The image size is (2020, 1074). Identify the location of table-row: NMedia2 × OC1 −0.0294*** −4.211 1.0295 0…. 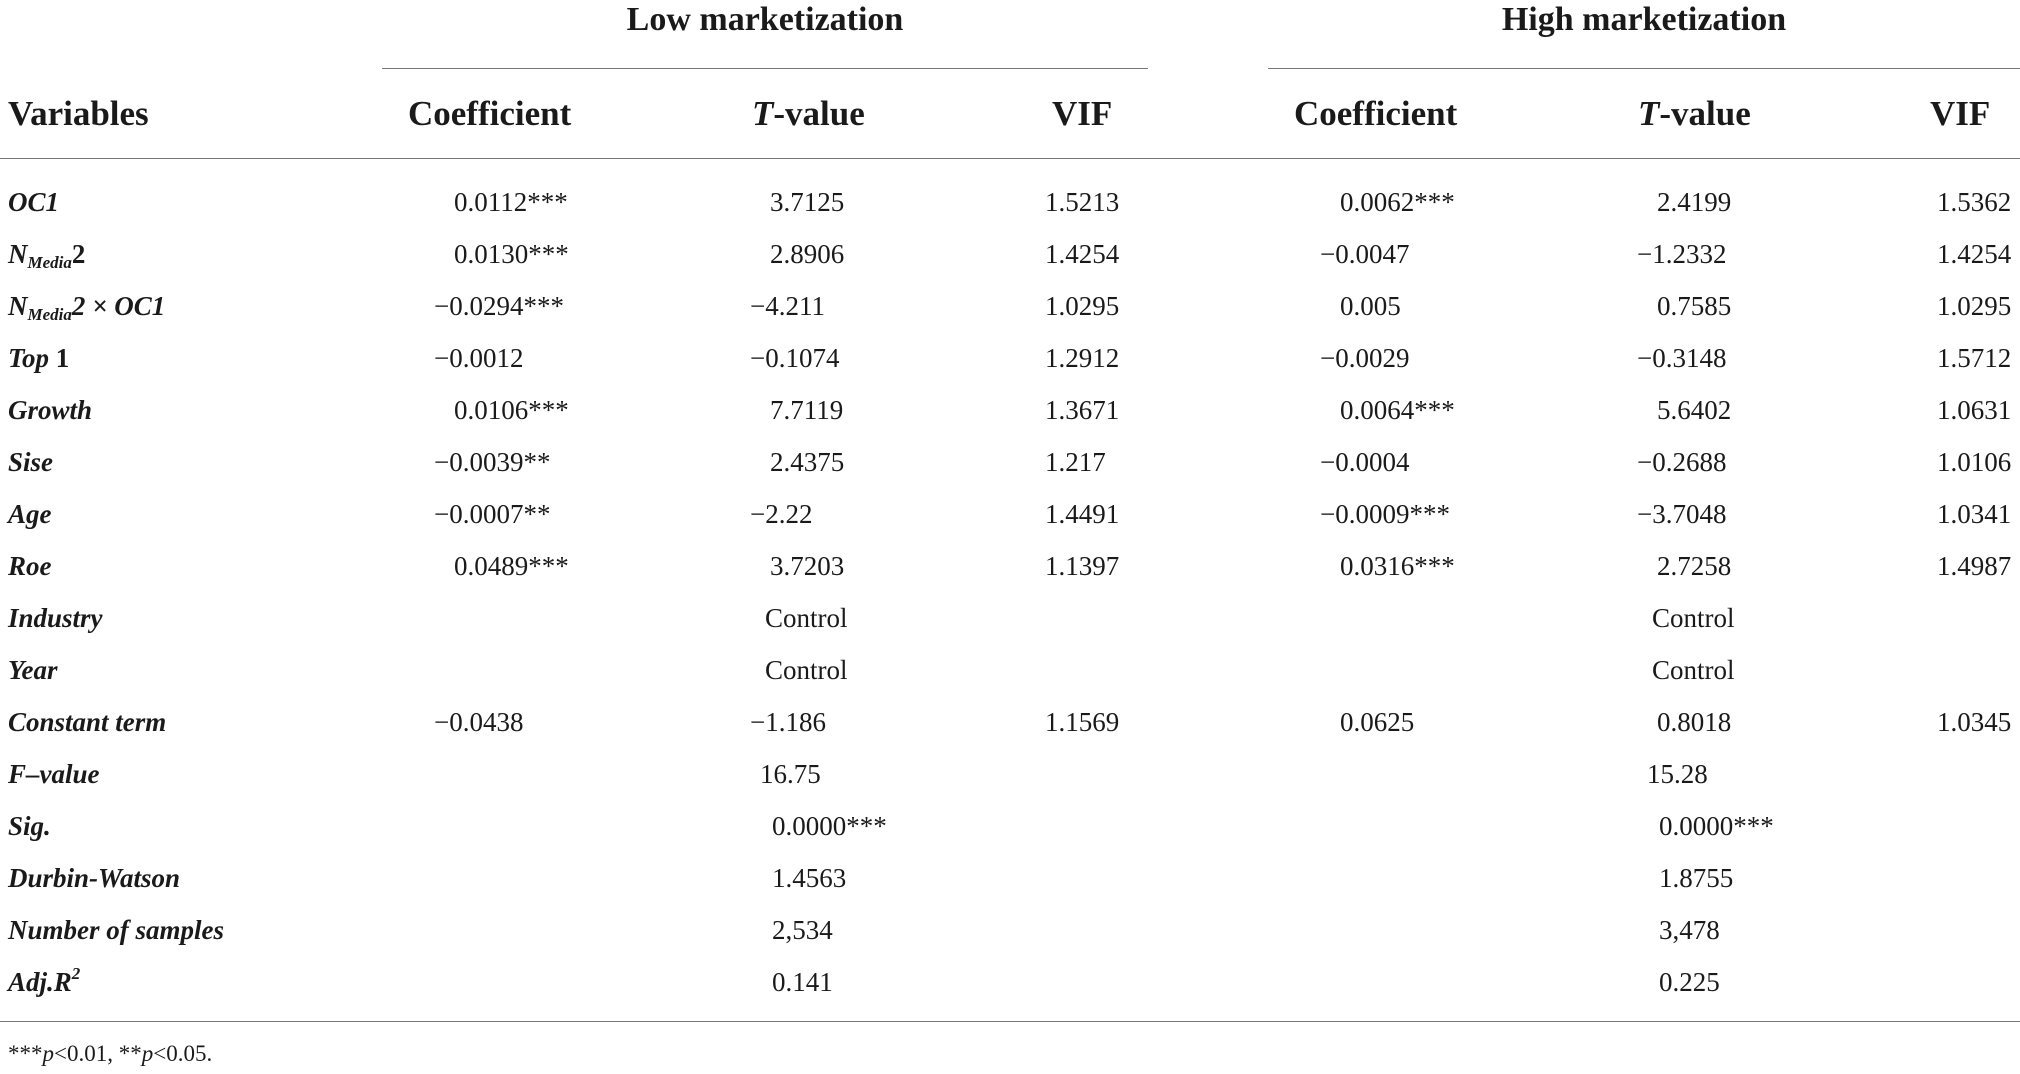
(1010, 306).